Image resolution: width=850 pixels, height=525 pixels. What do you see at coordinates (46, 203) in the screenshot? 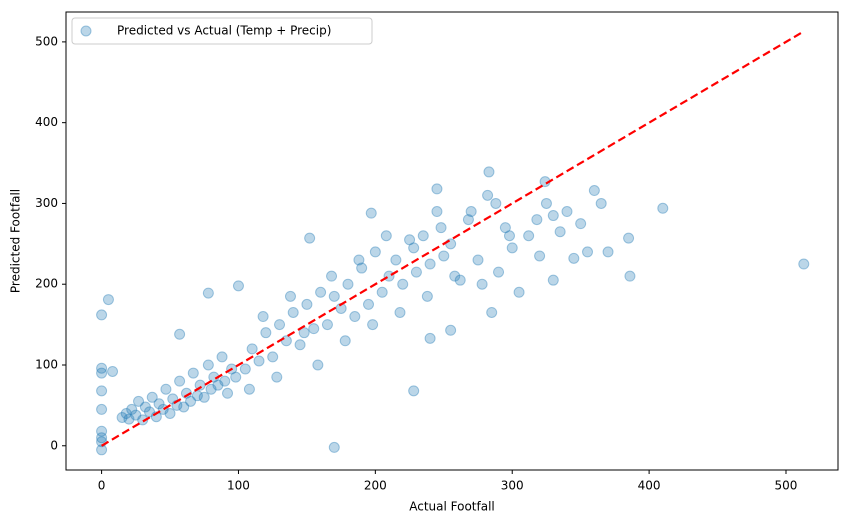
I see `y-tick-label: 300` at bounding box center [46, 203].